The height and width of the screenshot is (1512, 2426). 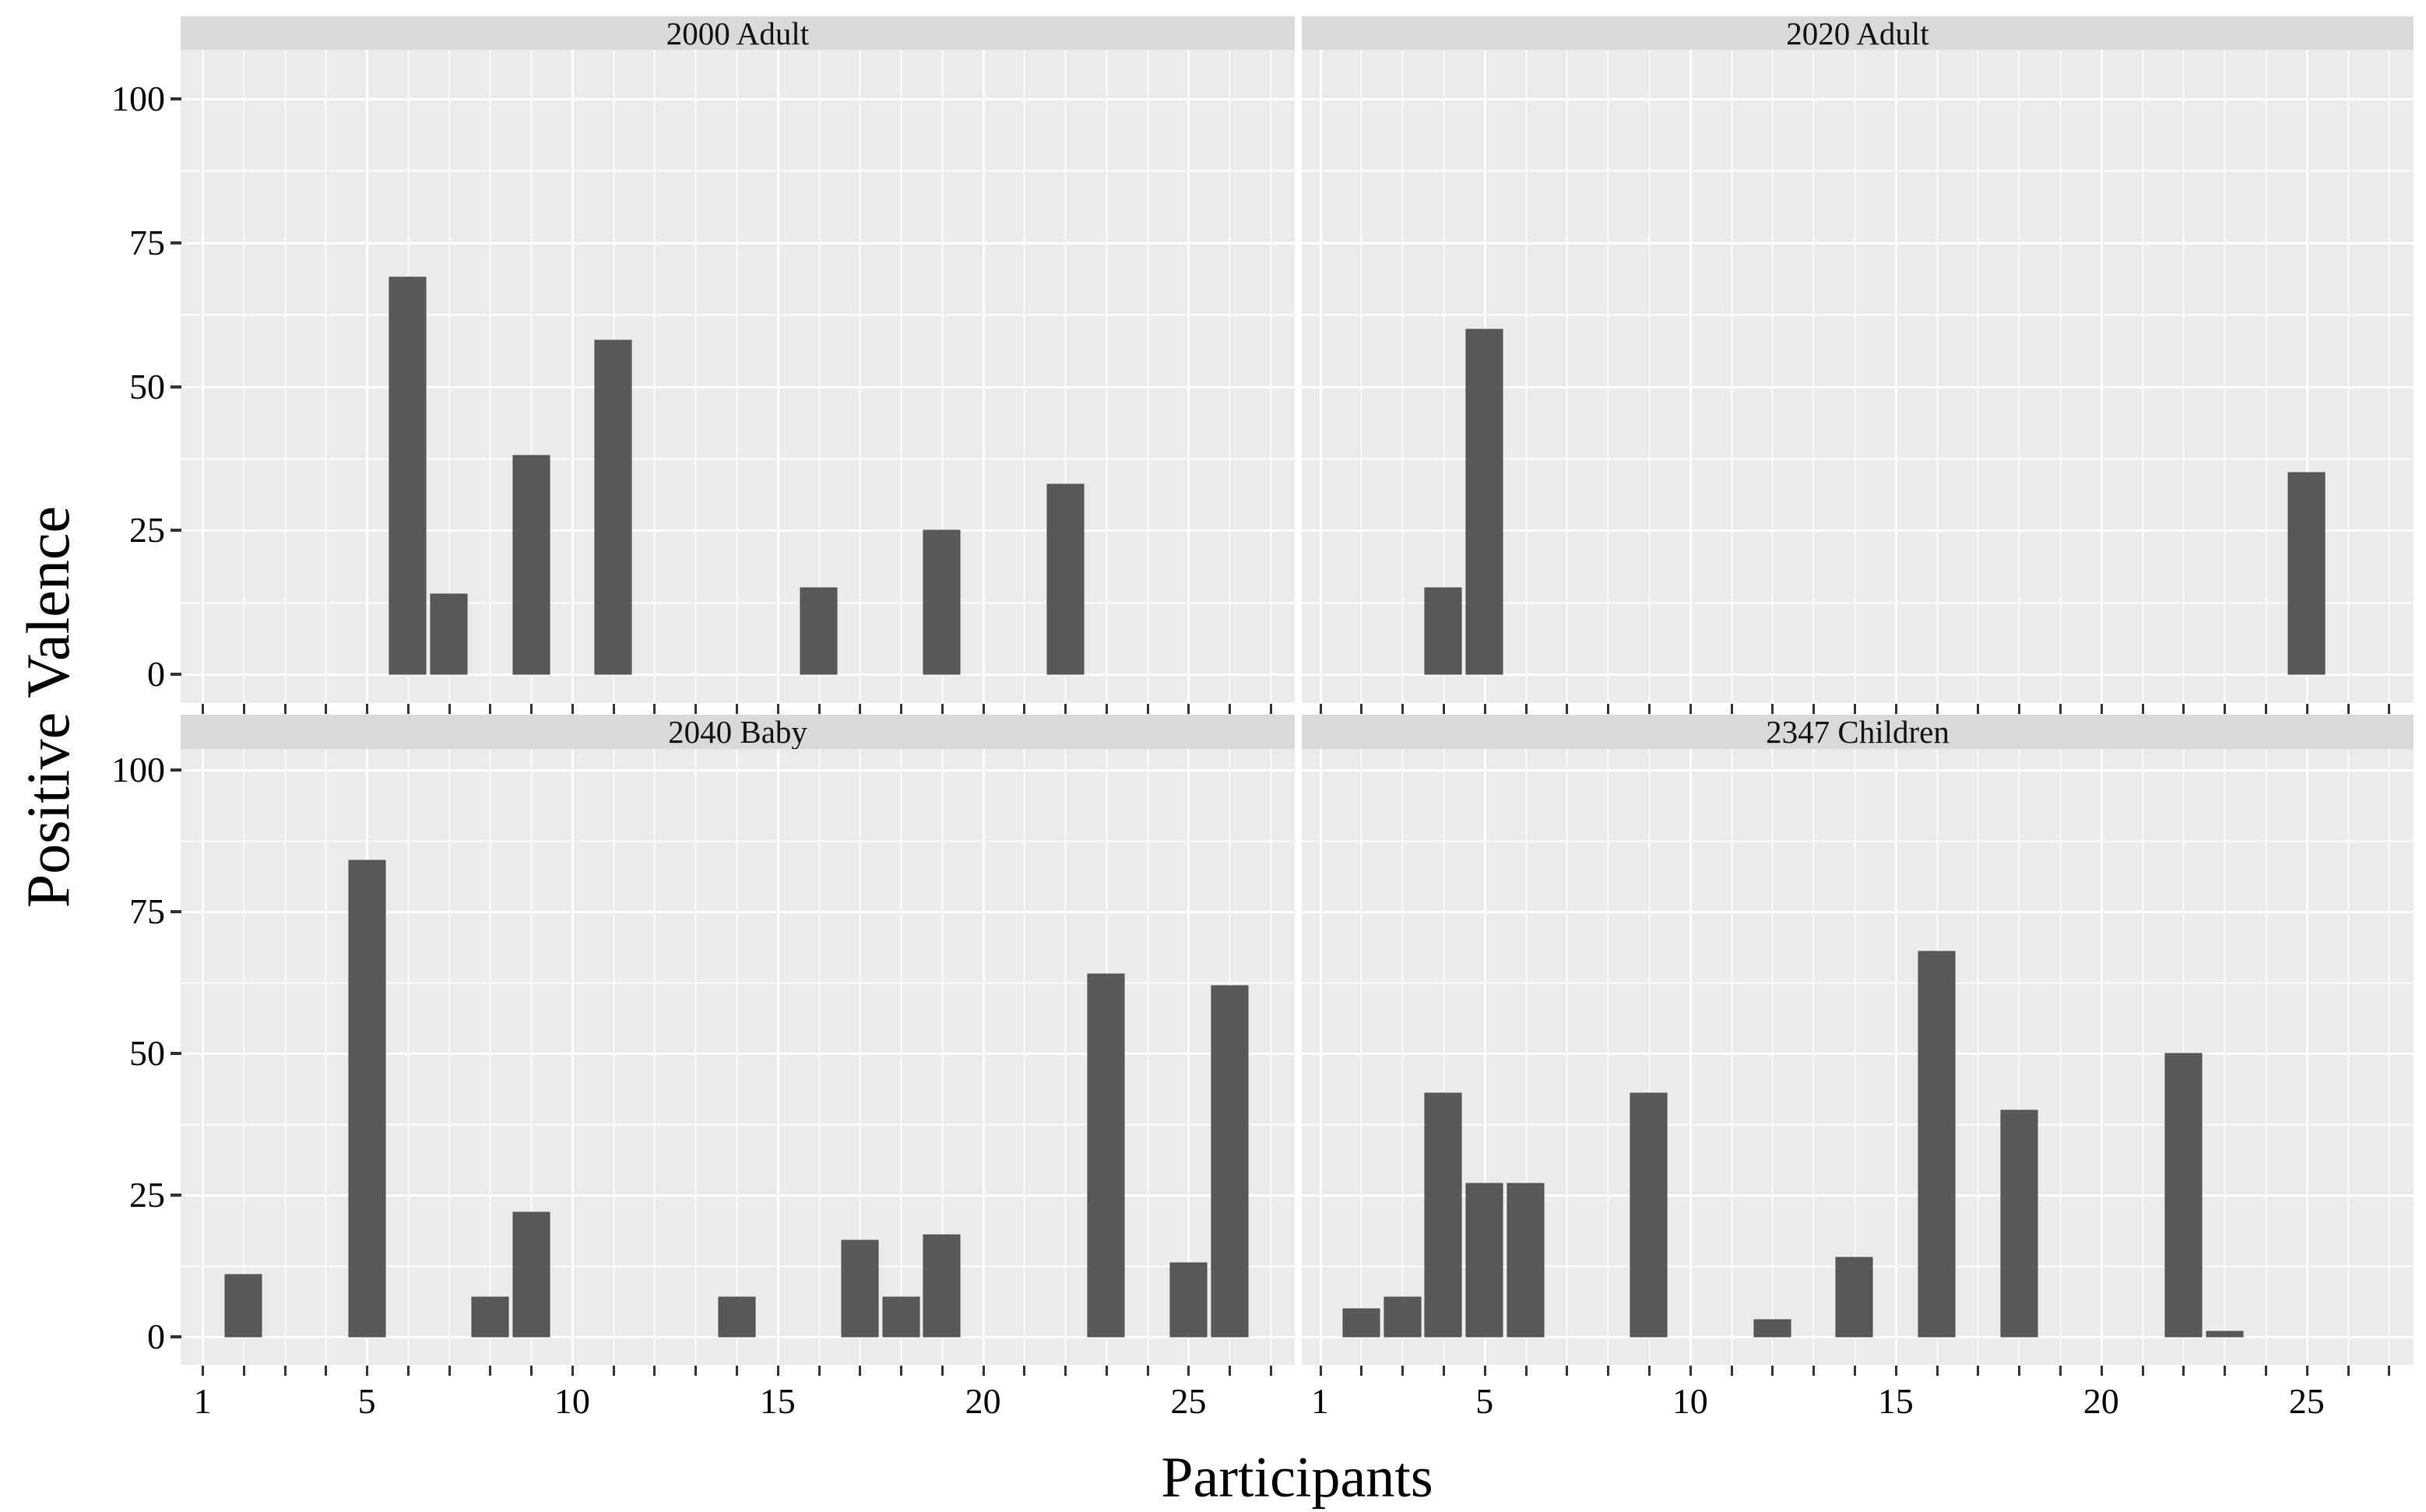 What do you see at coordinates (48, 707) in the screenshot?
I see `y-axis-title: Positive Valence` at bounding box center [48, 707].